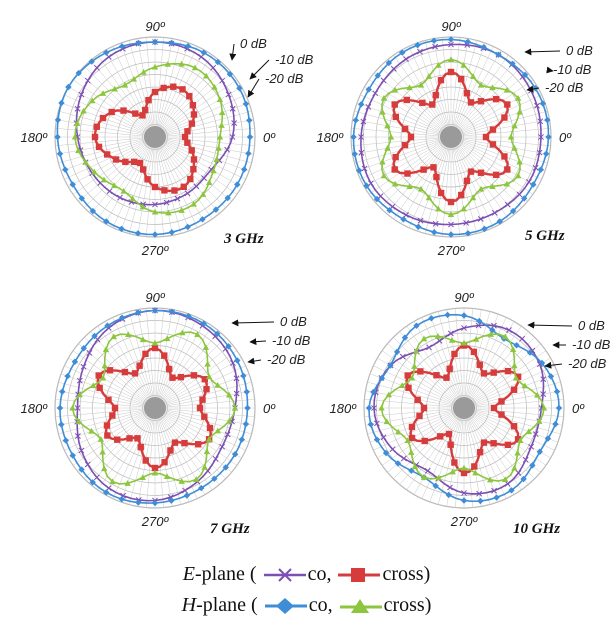 Image resolution: width=613 pixels, height=628 pixels. What do you see at coordinates (227, 605) in the screenshot?
I see `legend-h-plane-suffix: -plane (` at bounding box center [227, 605].